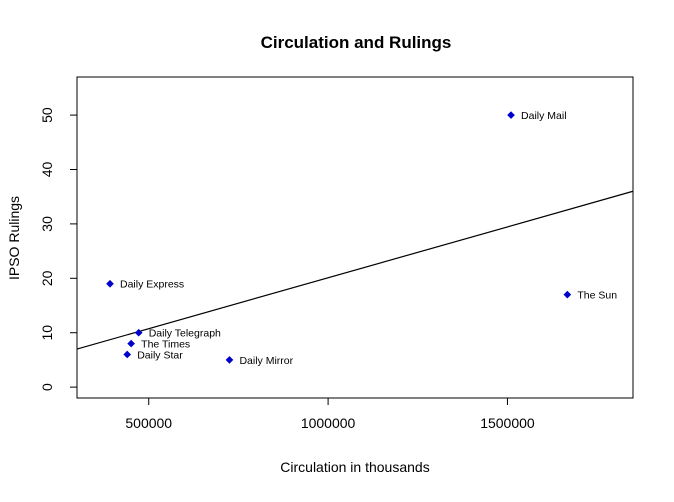 Image resolution: width=674 pixels, height=502 pixels. Describe the element at coordinates (14, 238) in the screenshot. I see `y-axis-label: IPSO Rulings` at that location.